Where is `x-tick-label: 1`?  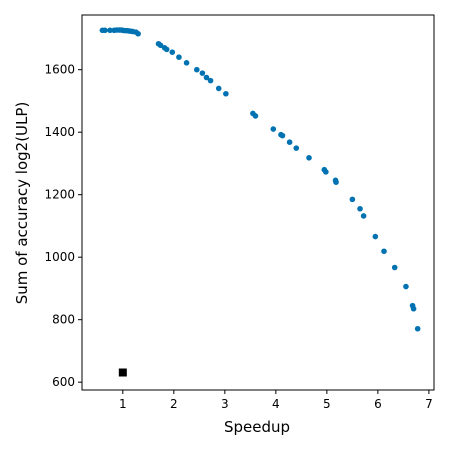 x-tick-label: 1 is located at coordinates (123, 404).